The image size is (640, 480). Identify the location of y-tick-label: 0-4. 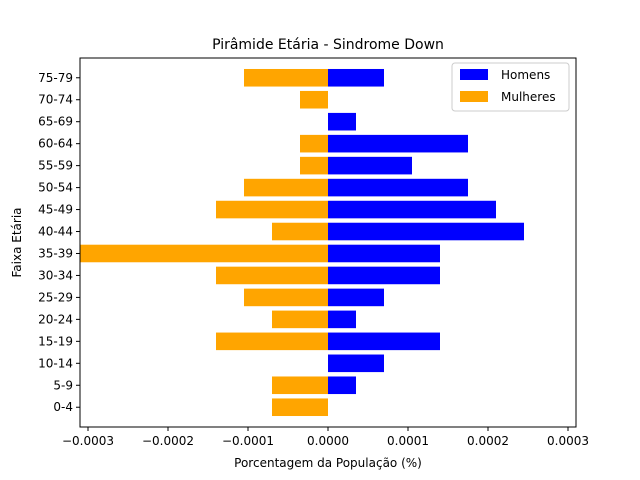
(63, 407).